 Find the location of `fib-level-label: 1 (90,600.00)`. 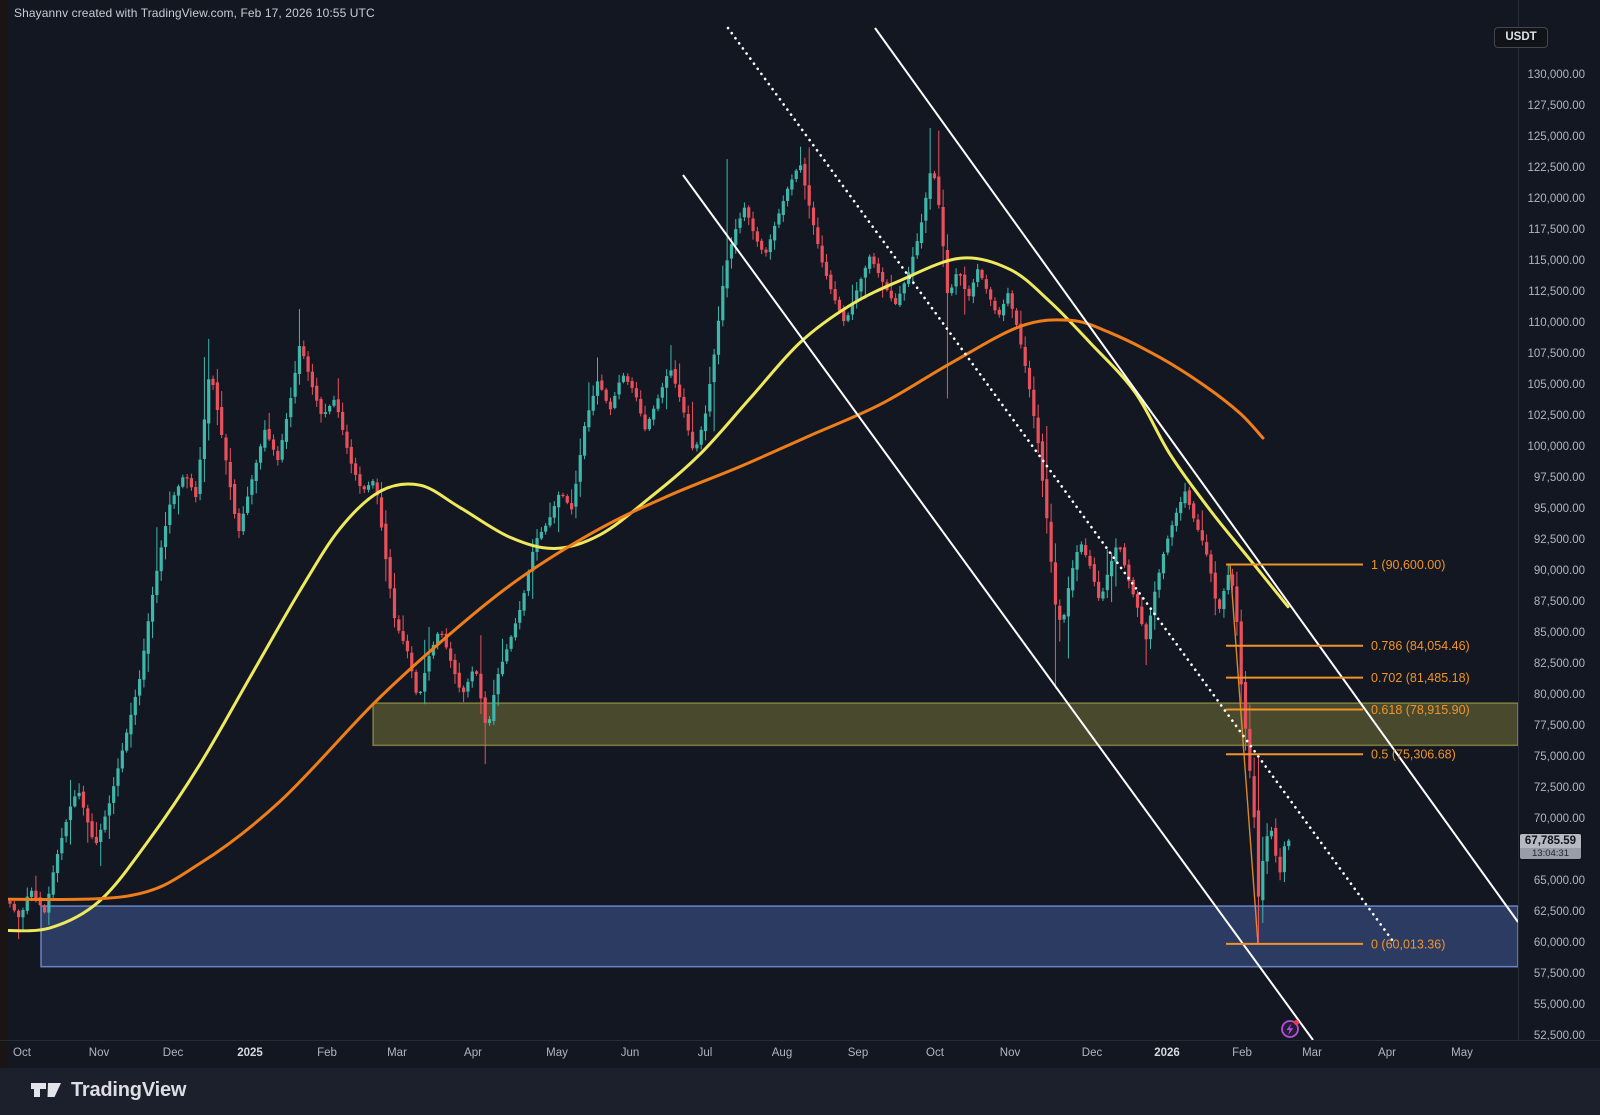

fib-level-label: 1 (90,600.00) is located at coordinates (1408, 565).